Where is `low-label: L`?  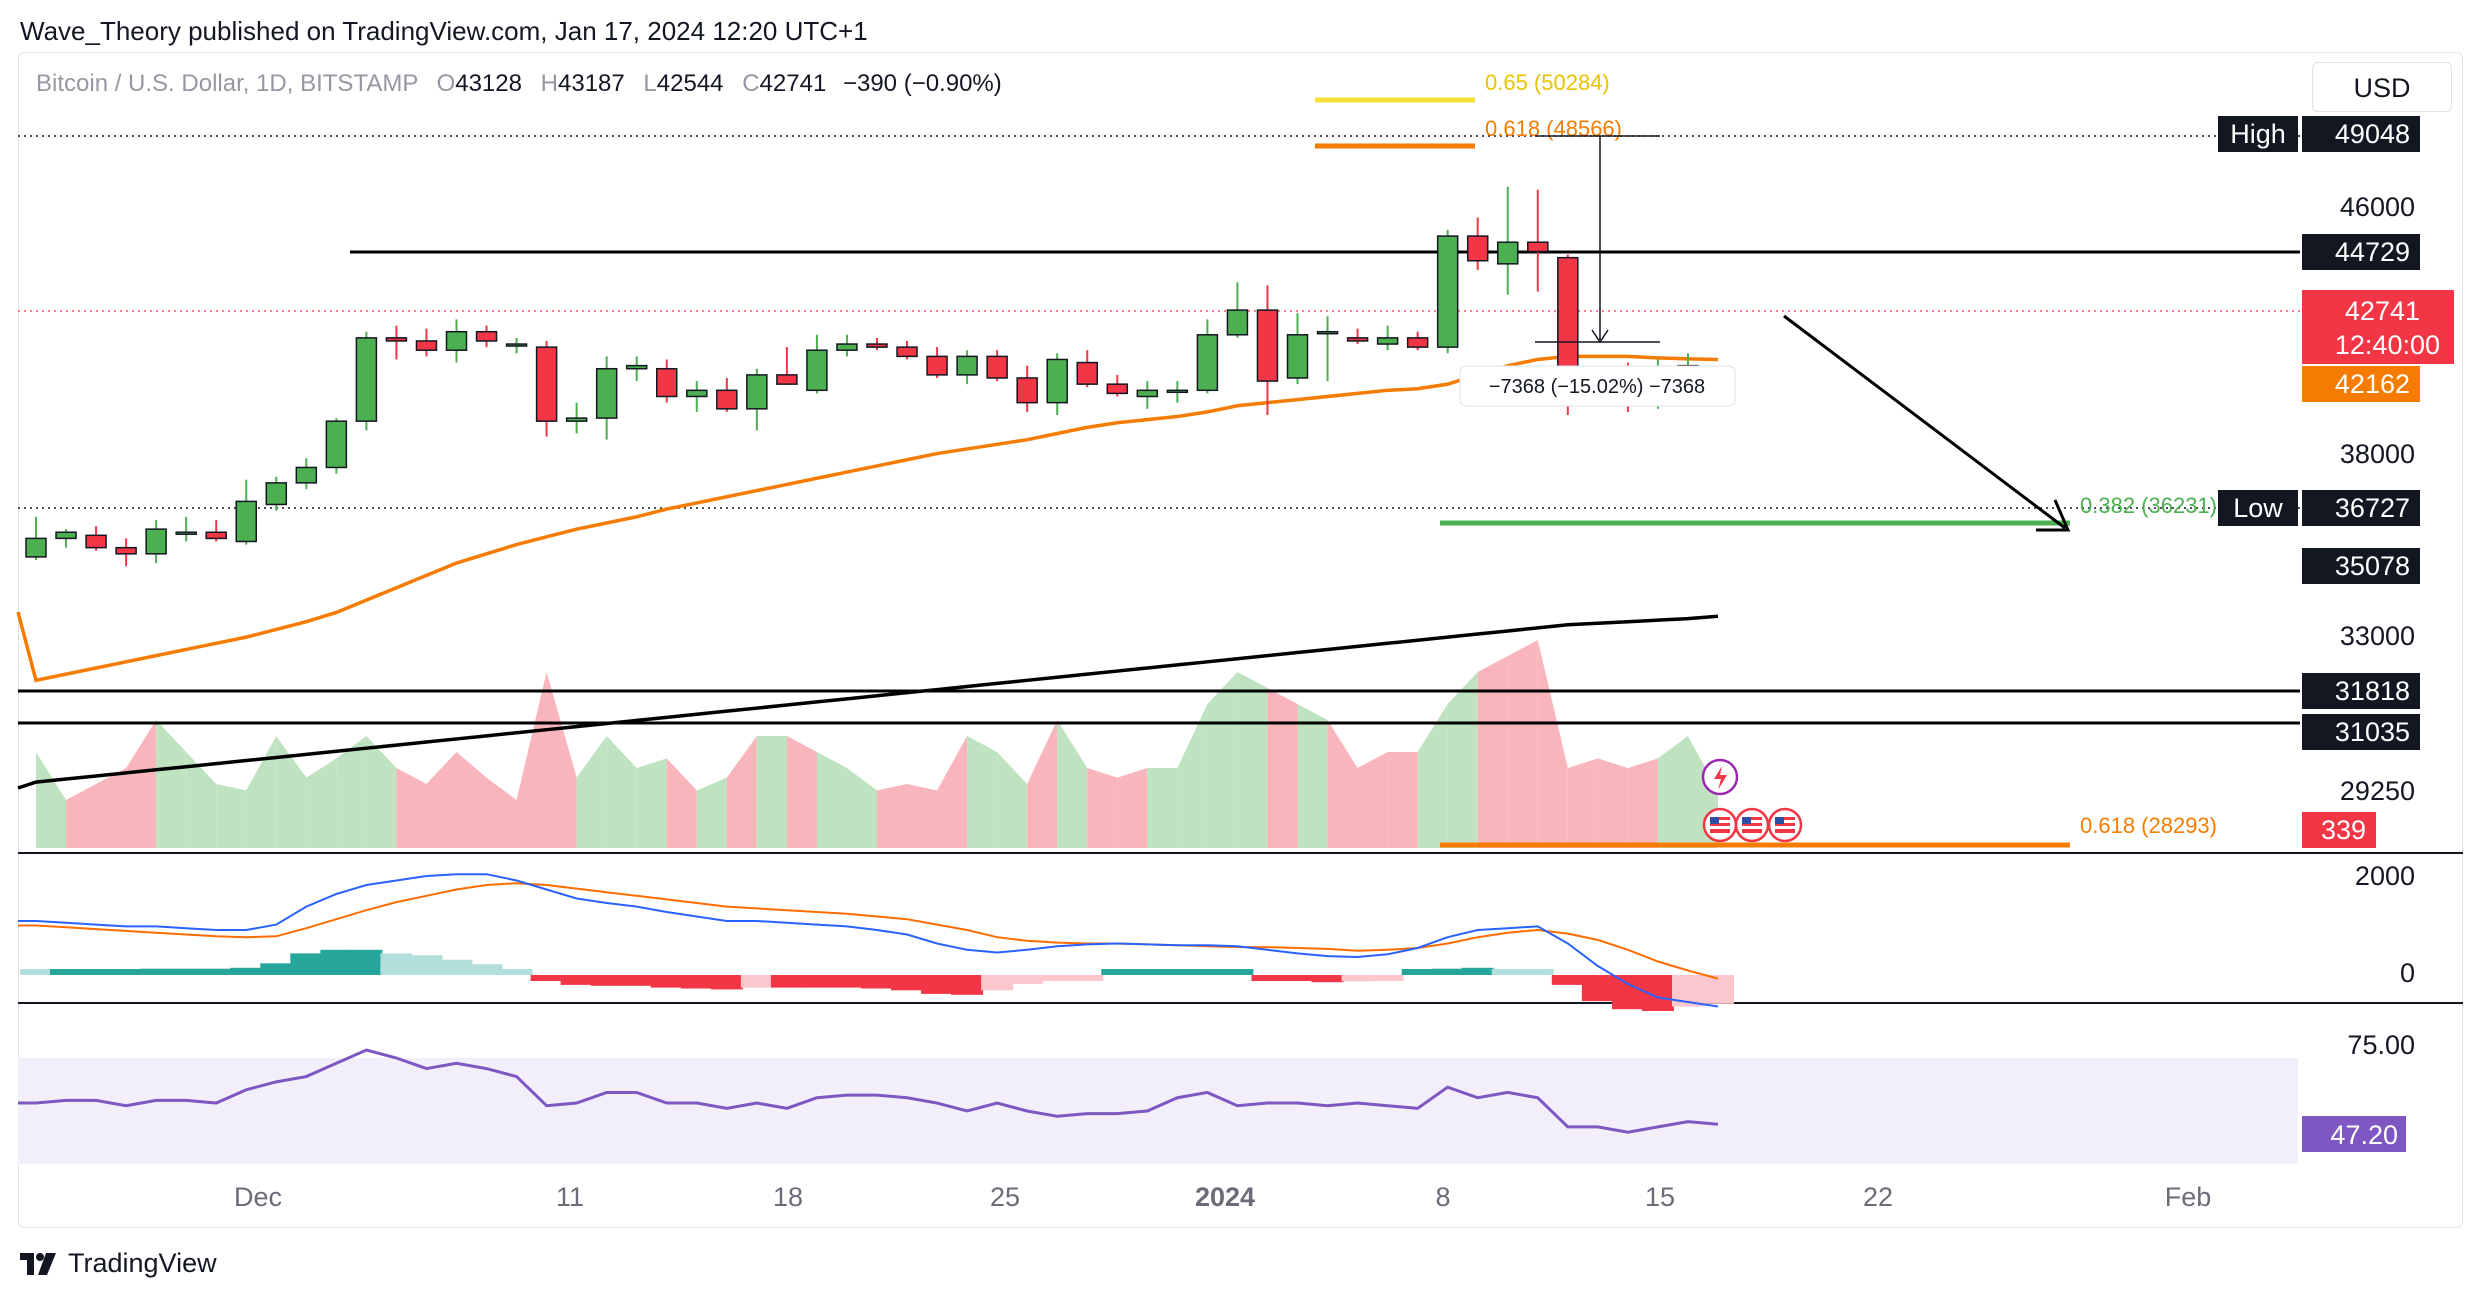
low-label: L is located at coordinates (650, 83).